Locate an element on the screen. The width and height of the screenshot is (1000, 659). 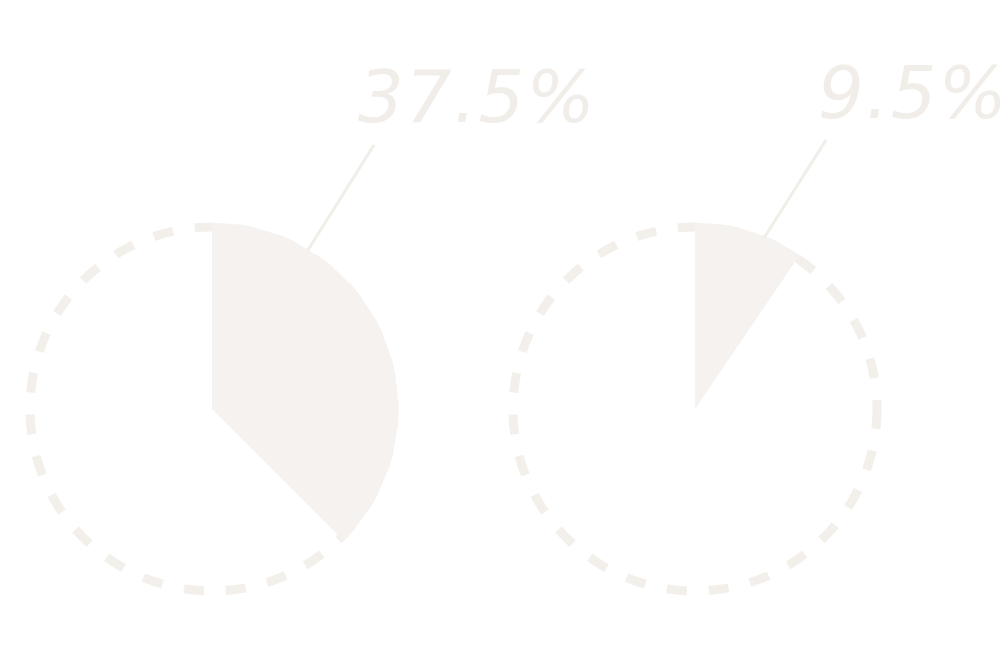
pie-1-leader-line is located at coordinates (341, 197).